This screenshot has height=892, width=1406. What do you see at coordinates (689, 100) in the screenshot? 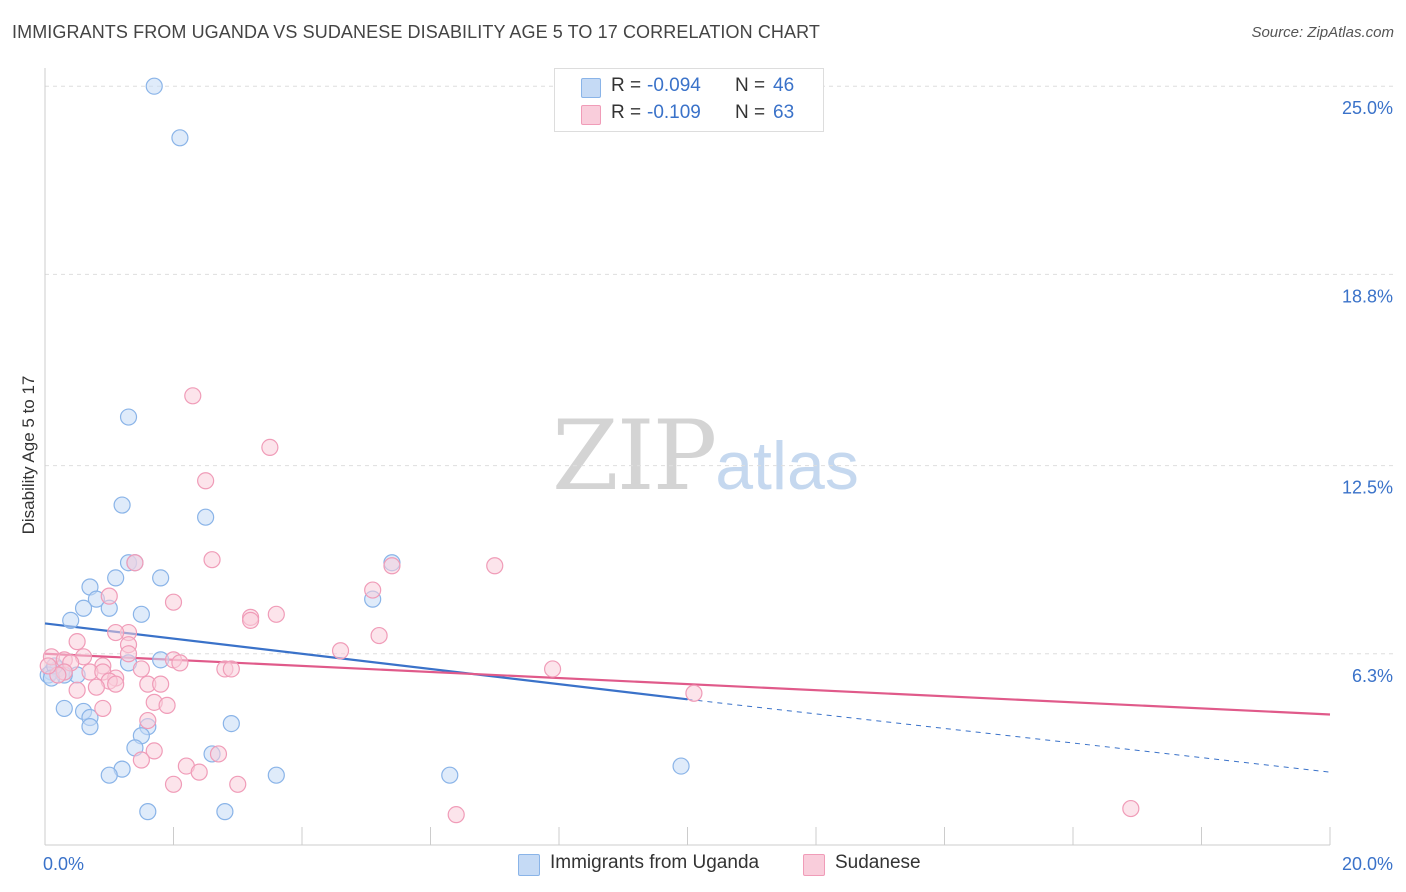
I see `stats-legend: R = -0.094 N = 46 R = -0.109 N = 63` at bounding box center [689, 100].